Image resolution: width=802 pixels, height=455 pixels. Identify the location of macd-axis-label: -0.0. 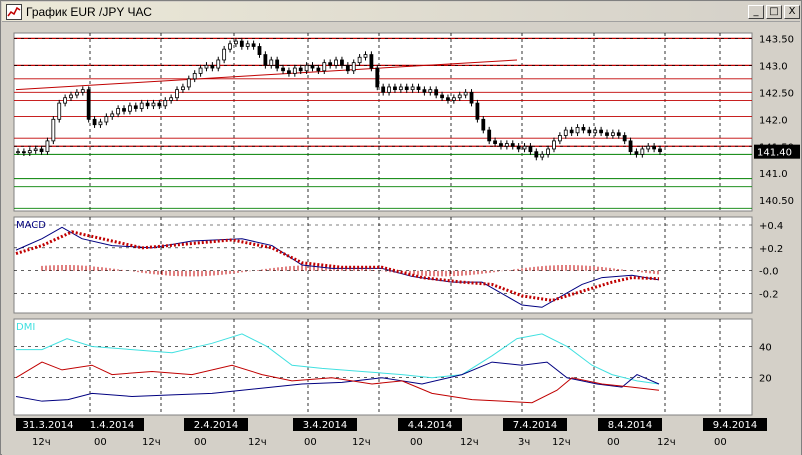
(769, 272).